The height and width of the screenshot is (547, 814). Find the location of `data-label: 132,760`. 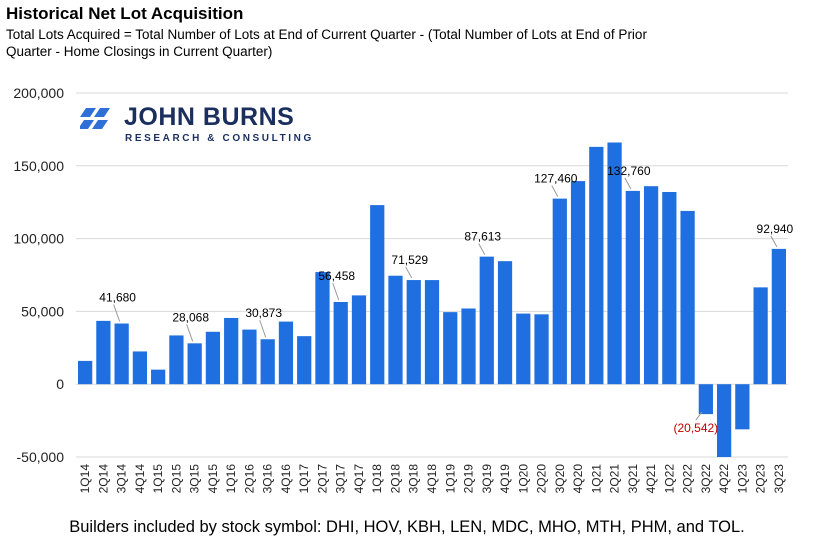

data-label: 132,760 is located at coordinates (629, 171).